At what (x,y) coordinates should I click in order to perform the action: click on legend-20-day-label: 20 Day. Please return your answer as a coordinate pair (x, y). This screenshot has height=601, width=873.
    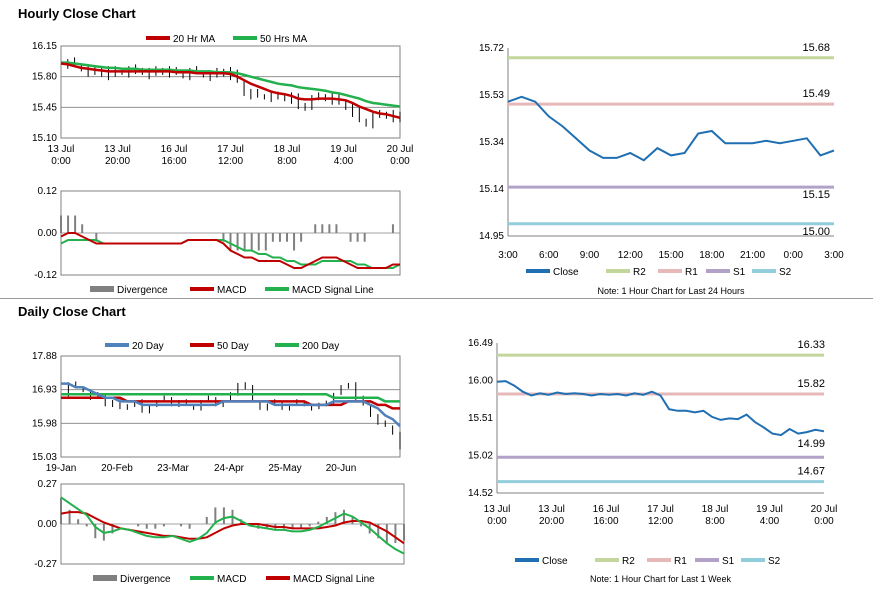
    Looking at the image, I should click on (148, 346).